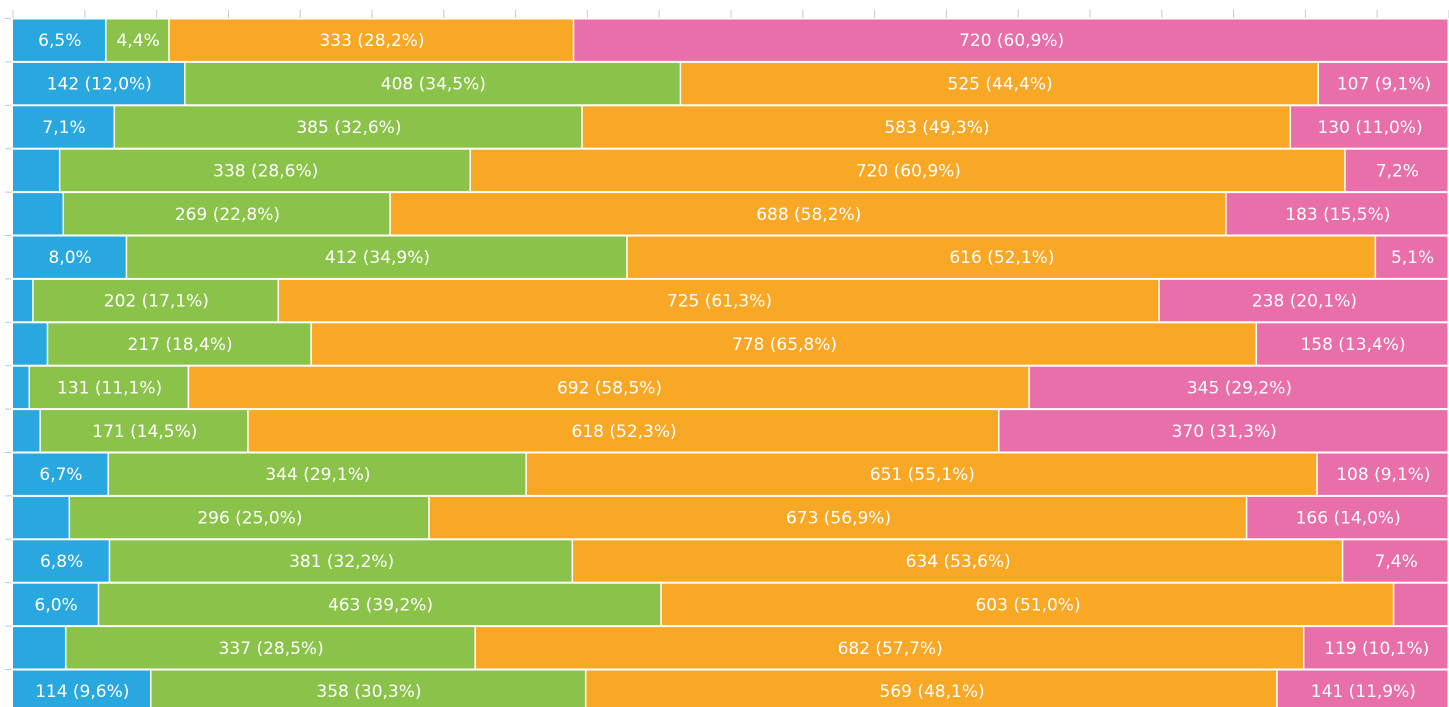 This screenshot has height=707, width=1449. What do you see at coordinates (1363, 692) in the screenshot?
I see `data-label: 141 (11,9%)` at bounding box center [1363, 692].